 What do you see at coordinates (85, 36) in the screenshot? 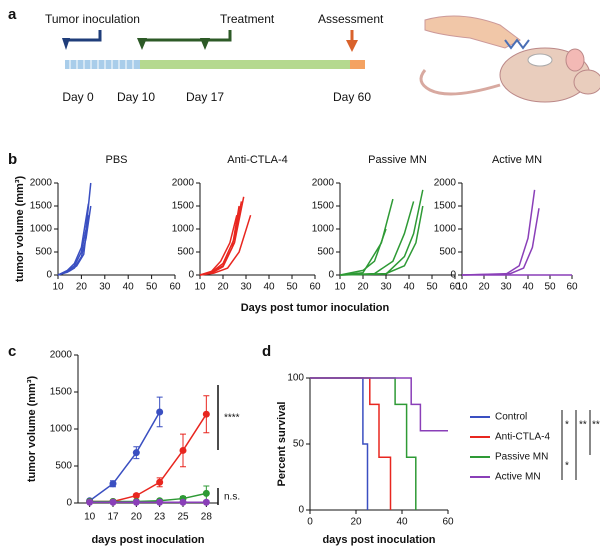
I see `inoculation-arrow` at bounding box center [85, 36].